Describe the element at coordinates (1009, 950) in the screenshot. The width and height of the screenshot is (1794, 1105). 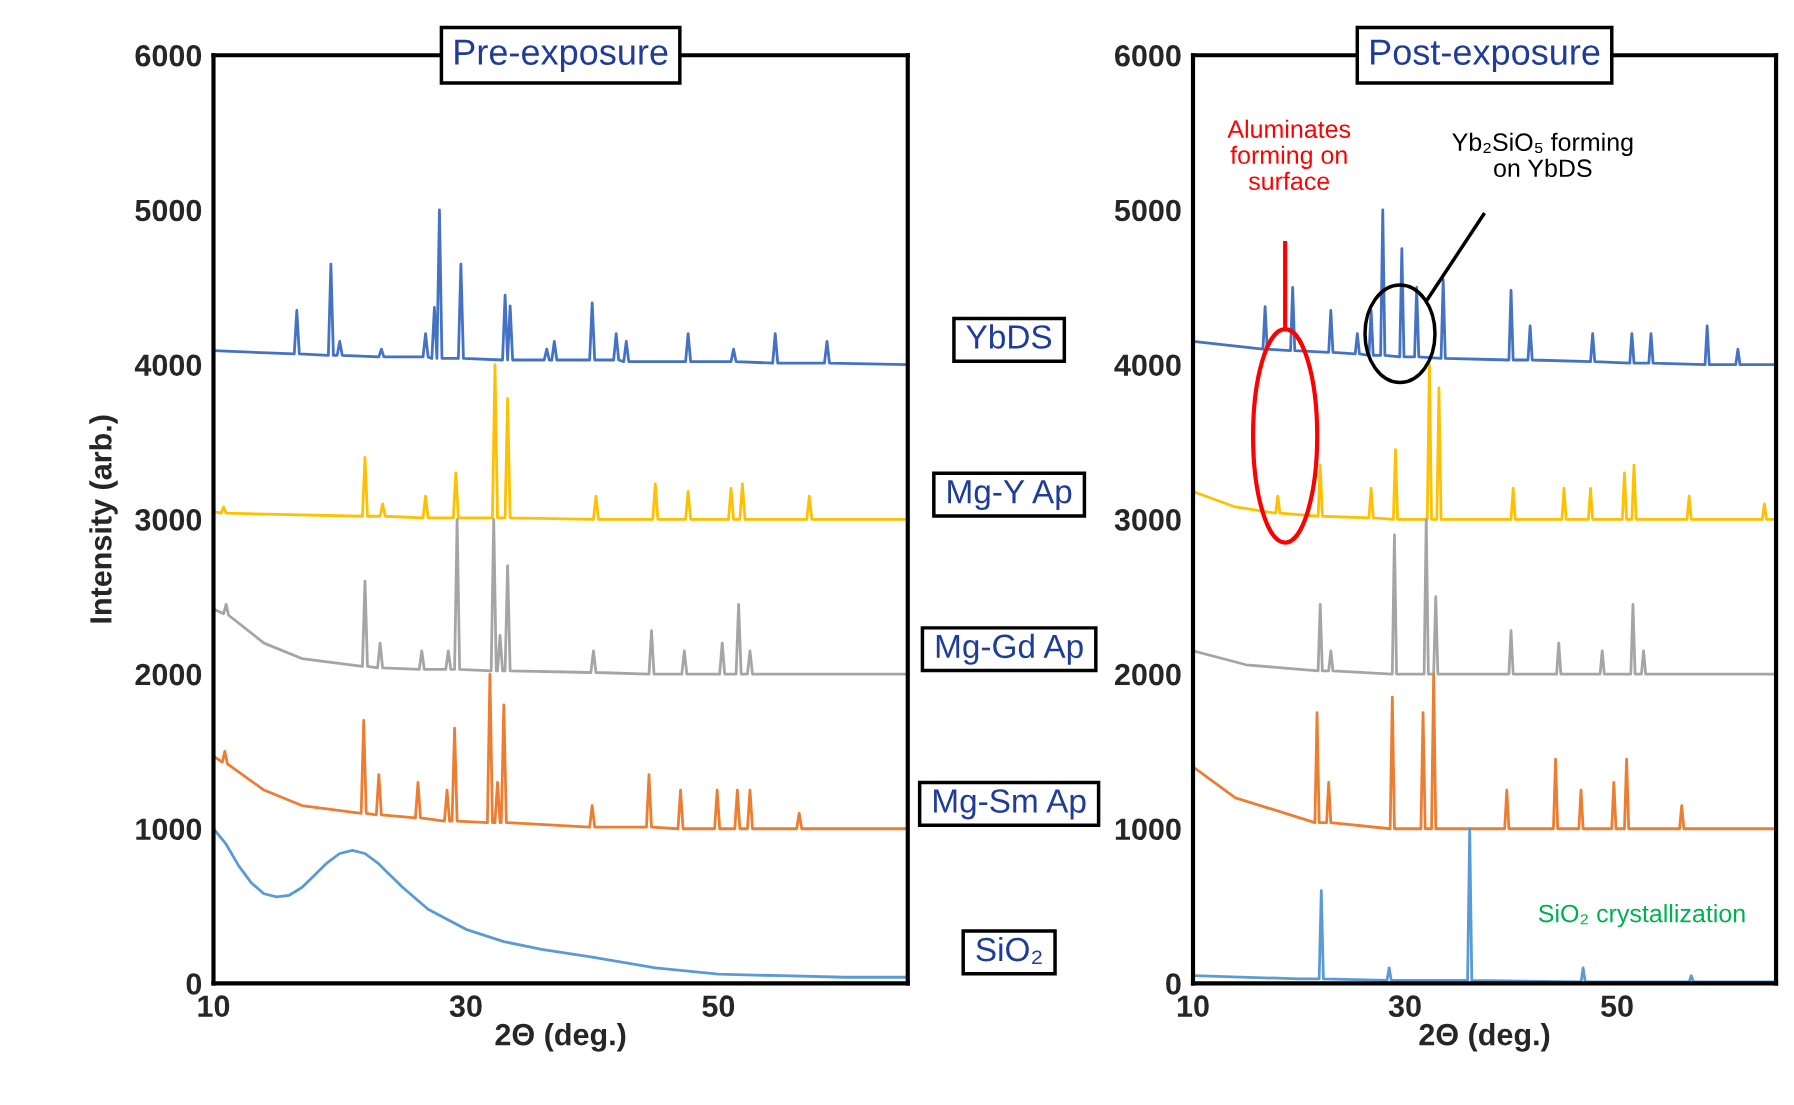
I see `text: SiO₂` at that location.